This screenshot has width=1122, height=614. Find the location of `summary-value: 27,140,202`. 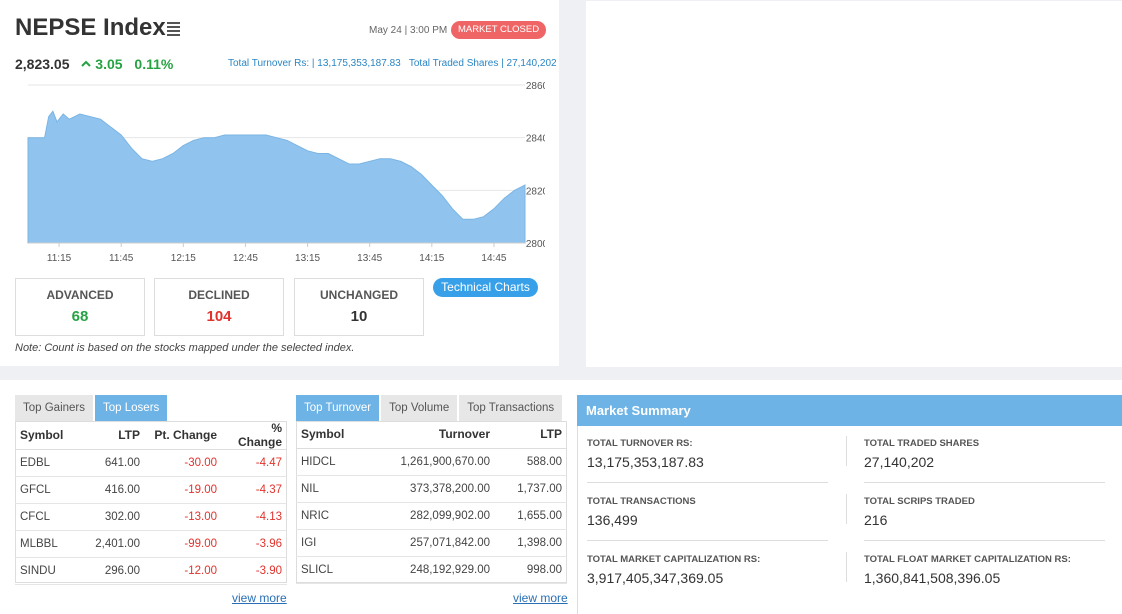

summary-value: 27,140,202 is located at coordinates (899, 462).